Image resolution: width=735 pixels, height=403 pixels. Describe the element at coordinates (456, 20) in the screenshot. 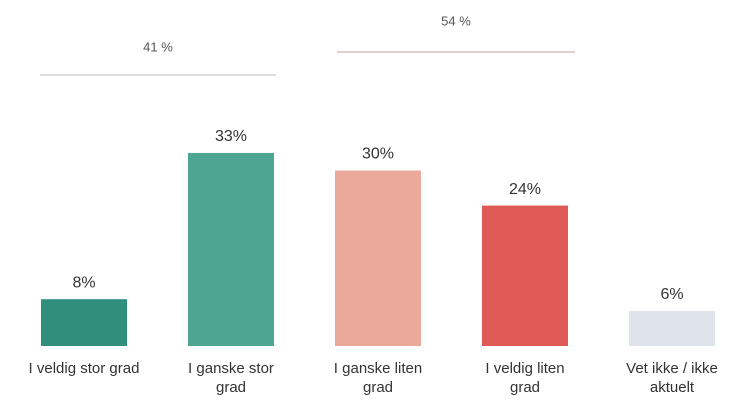

I see `group-label: 54 %` at that location.